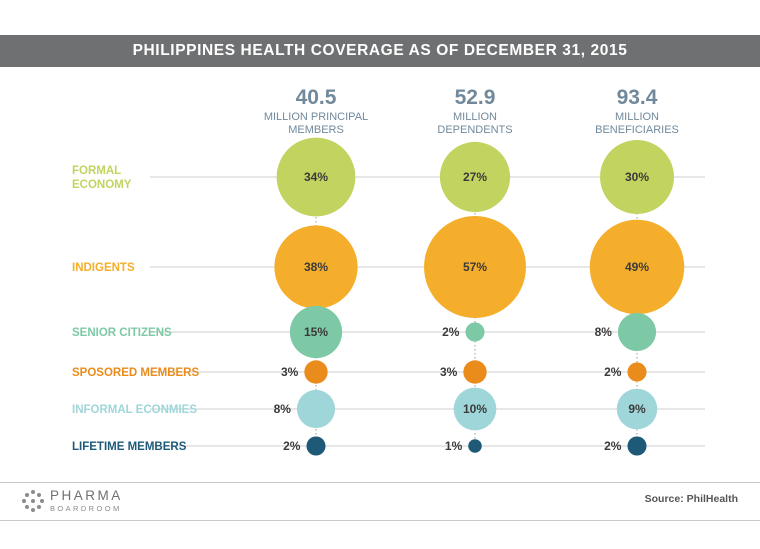 The image size is (760, 549). Describe the element at coordinates (380, 520) in the screenshot. I see `footer-divider-bottom` at that location.